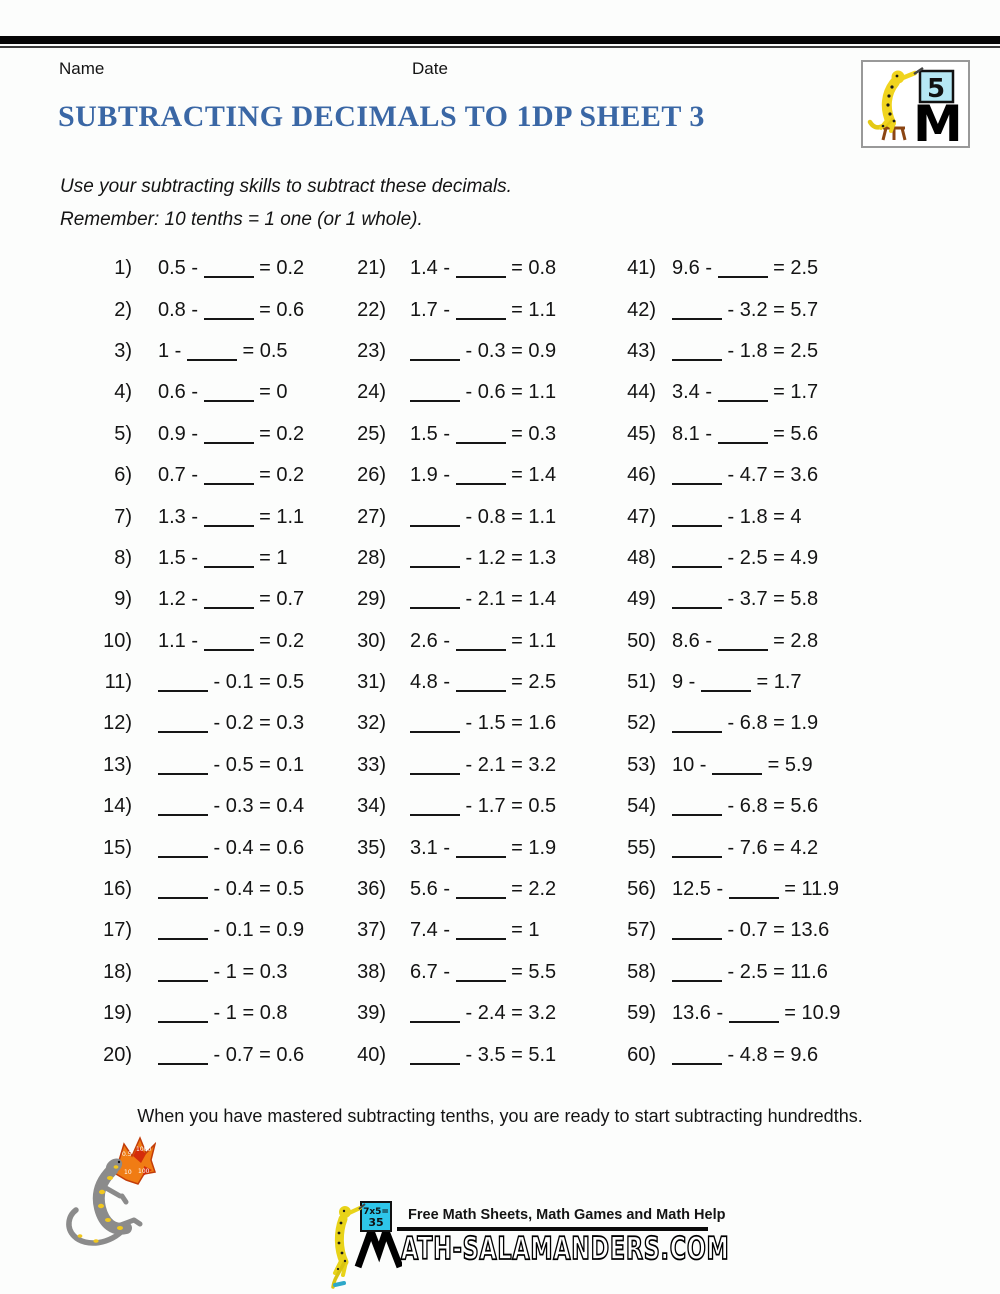  I want to click on problem-number: 36), so click(371, 889).